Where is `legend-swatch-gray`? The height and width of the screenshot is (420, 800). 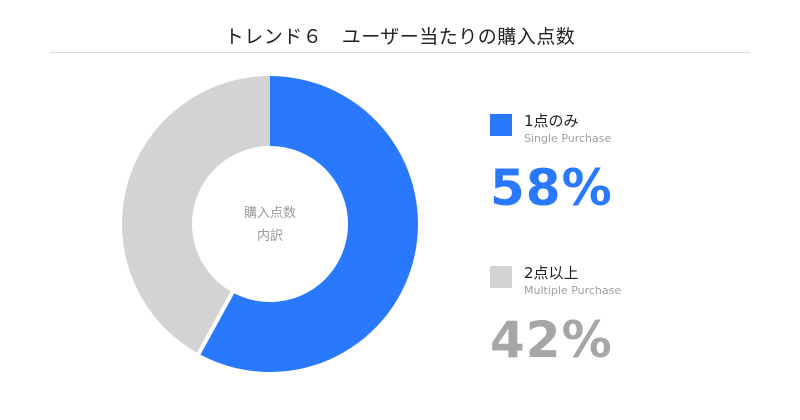 legend-swatch-gray is located at coordinates (501, 277).